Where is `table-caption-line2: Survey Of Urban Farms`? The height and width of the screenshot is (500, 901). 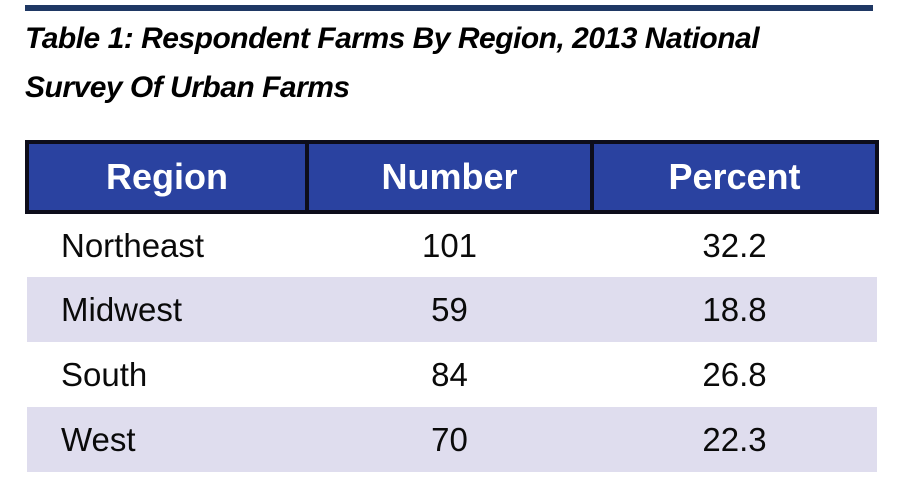
table-caption-line2: Survey Of Urban Farms is located at coordinates (187, 87).